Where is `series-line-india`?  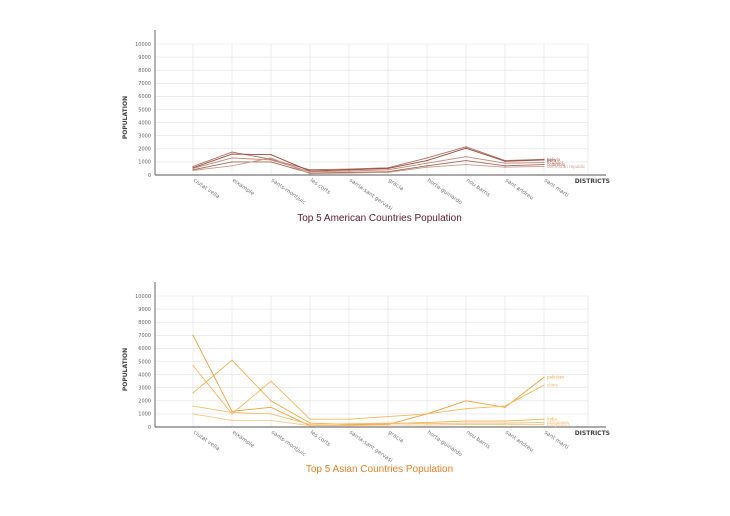 series-line-india is located at coordinates (368, 392).